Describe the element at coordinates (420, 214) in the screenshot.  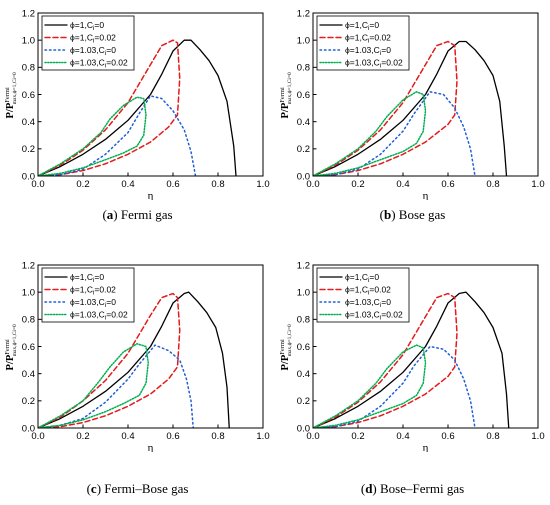
I see `panel-caption-text: Bose gas` at that location.